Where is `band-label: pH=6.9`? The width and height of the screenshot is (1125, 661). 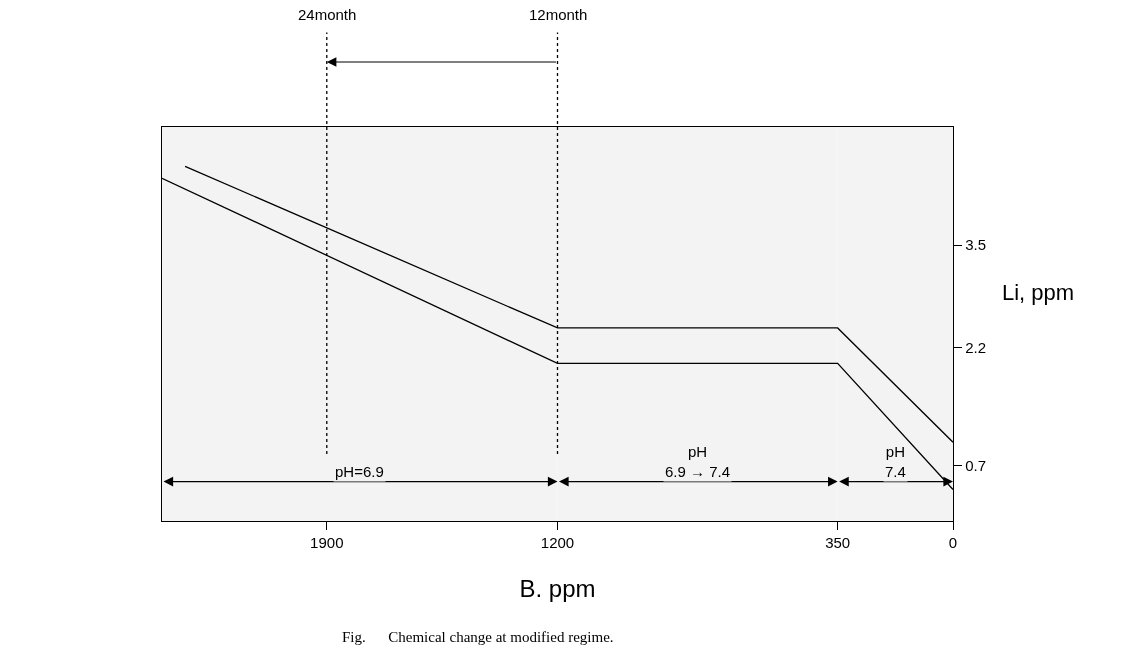
band-label: pH=6.9 is located at coordinates (359, 471).